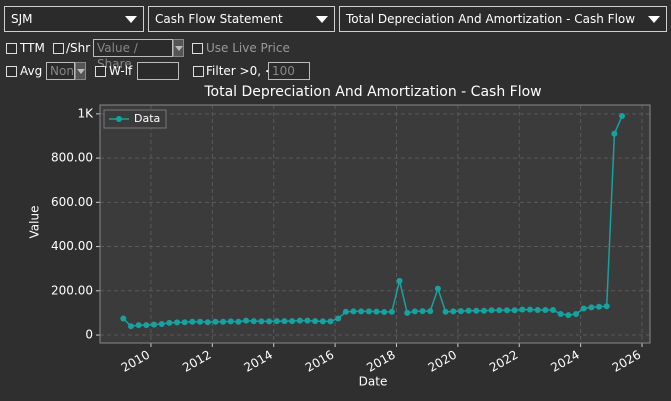 This screenshot has height=401, width=671. I want to click on y-tick-label: 1K, so click(85, 113).